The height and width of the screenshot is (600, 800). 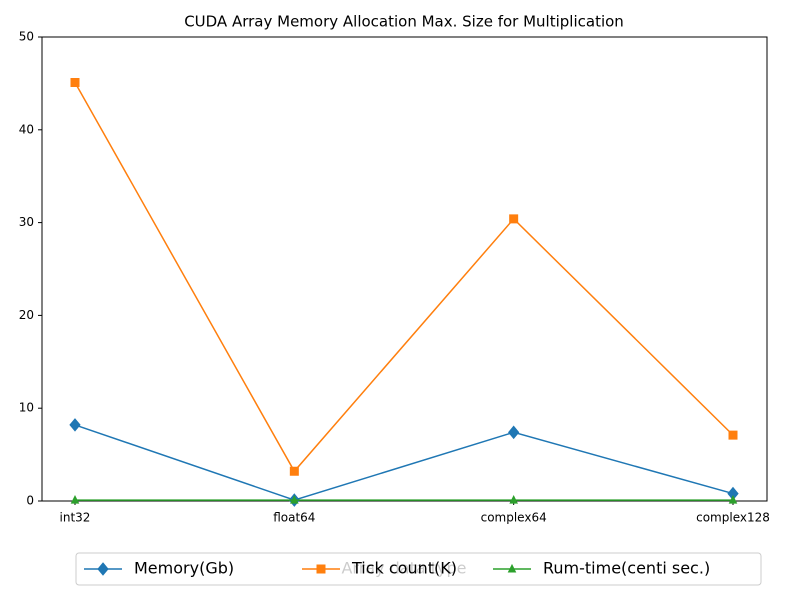 What do you see at coordinates (75, 518) in the screenshot?
I see `x-tick-label: int32` at bounding box center [75, 518].